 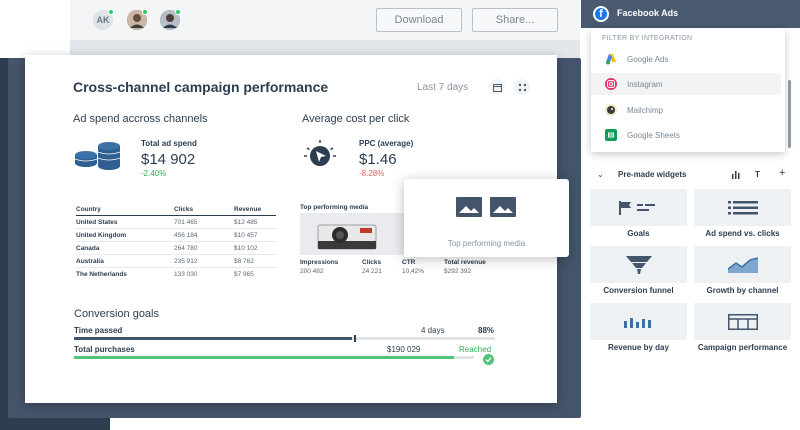 What do you see at coordinates (742, 347) in the screenshot?
I see `widget-label: Campaign performance` at bounding box center [742, 347].